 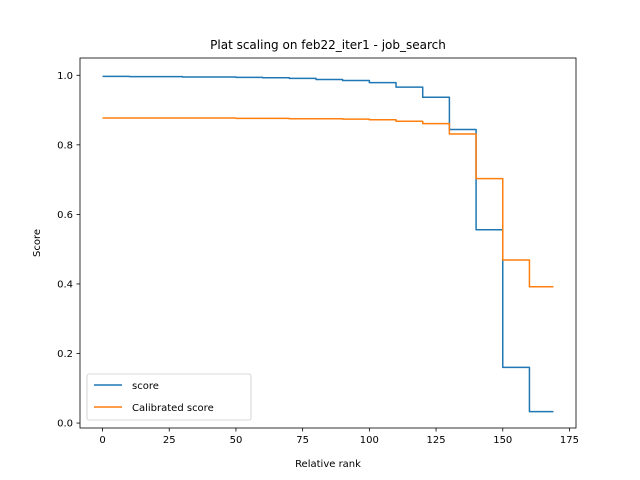 What do you see at coordinates (65, 215) in the screenshot?
I see `y-tick-label: 0.6` at bounding box center [65, 215].